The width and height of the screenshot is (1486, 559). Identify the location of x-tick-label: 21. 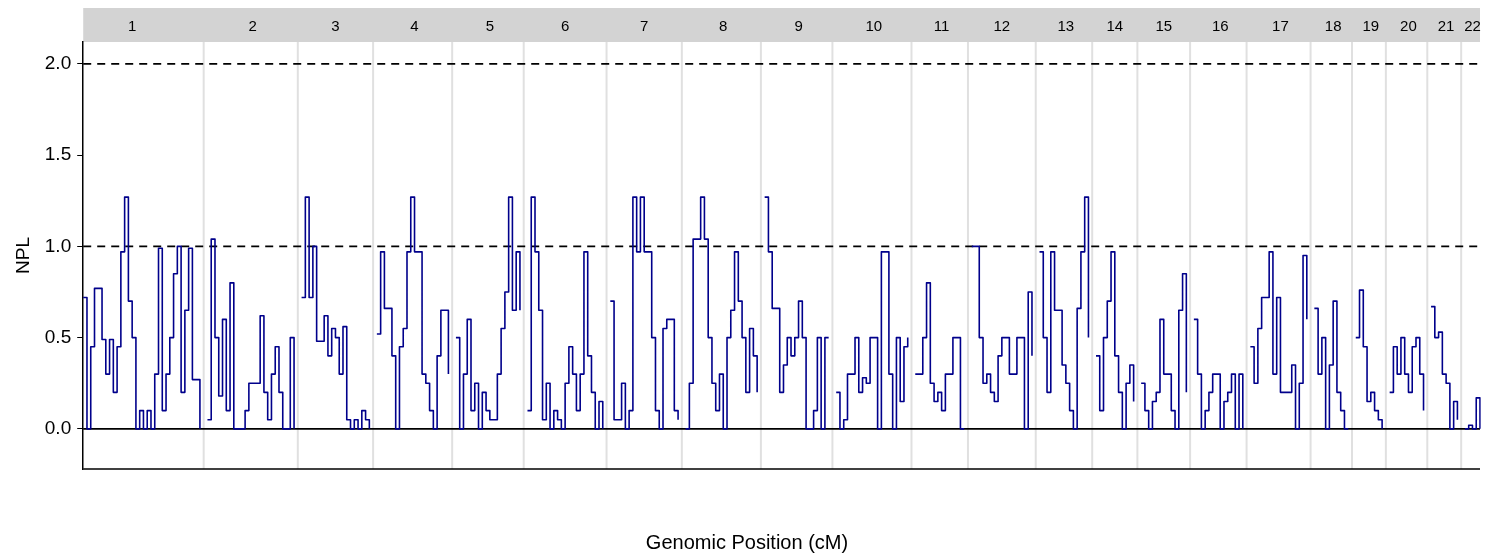
(1446, 26).